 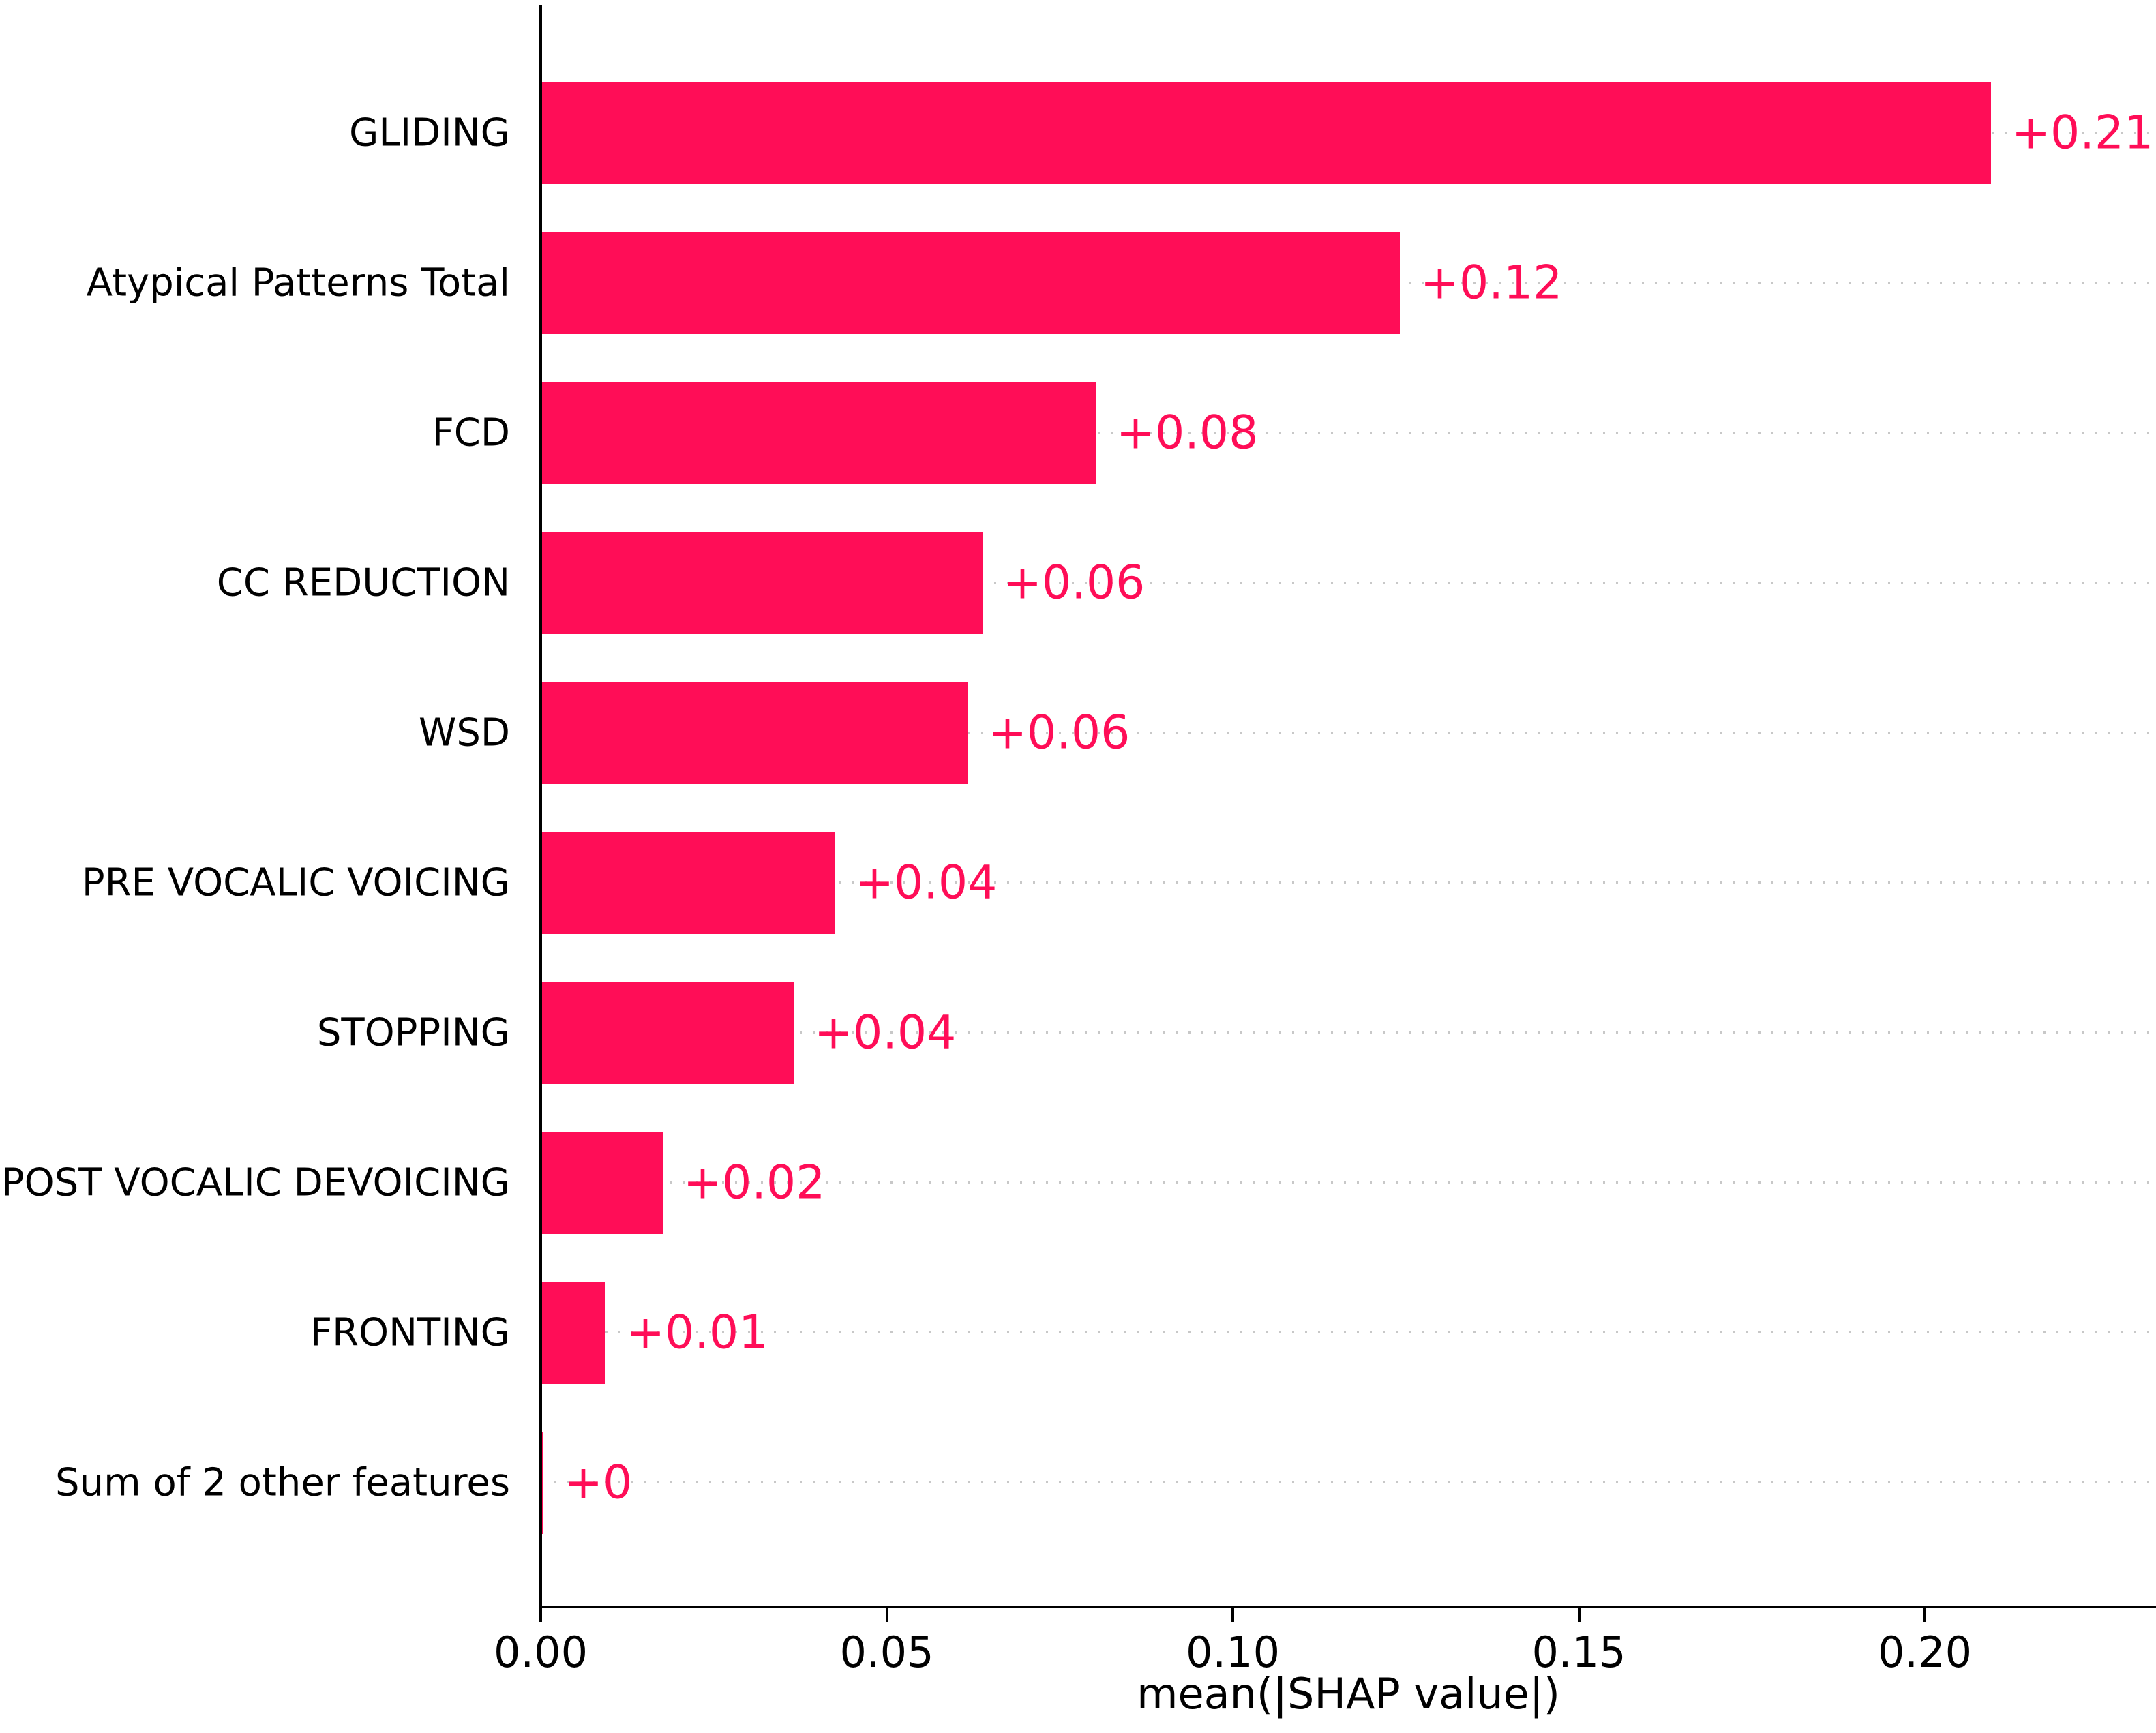 What do you see at coordinates (296, 882) in the screenshot?
I see `category-label: PRE VOCALIC VOICING` at bounding box center [296, 882].